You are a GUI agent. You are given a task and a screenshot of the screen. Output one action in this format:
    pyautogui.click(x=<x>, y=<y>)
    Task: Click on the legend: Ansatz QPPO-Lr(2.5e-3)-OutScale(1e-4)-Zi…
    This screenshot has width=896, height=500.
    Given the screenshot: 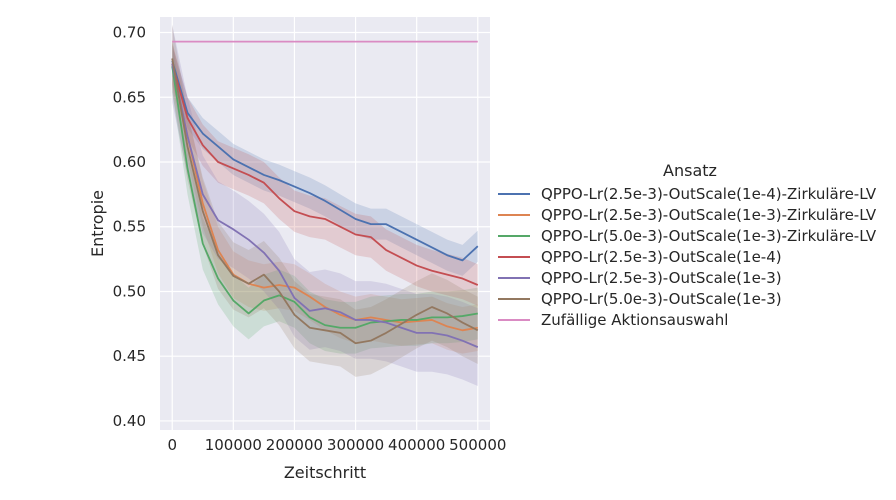 What is the action you would take?
    pyautogui.click(x=687, y=245)
    